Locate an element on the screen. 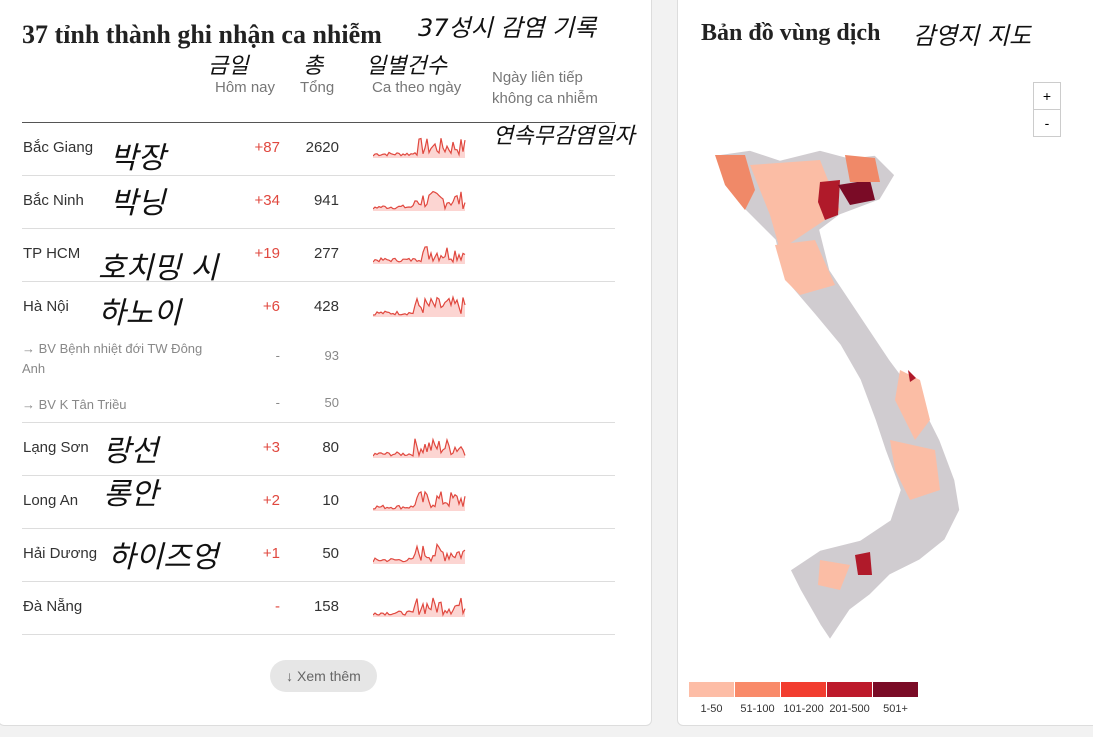 The width and height of the screenshot is (1093, 737). annotation: 박닝 is located at coordinates (138, 203).